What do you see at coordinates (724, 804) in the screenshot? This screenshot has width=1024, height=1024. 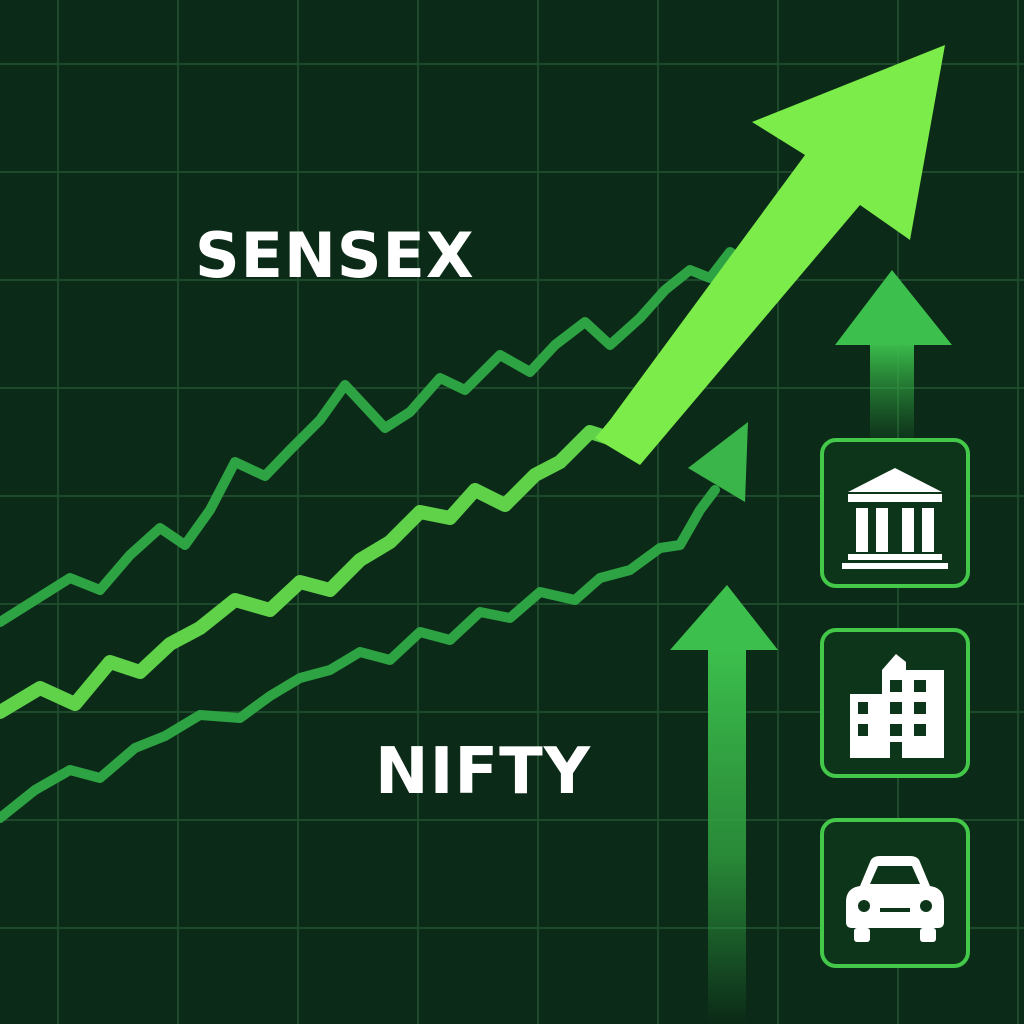 I see `tall-vertical-arrow` at bounding box center [724, 804].